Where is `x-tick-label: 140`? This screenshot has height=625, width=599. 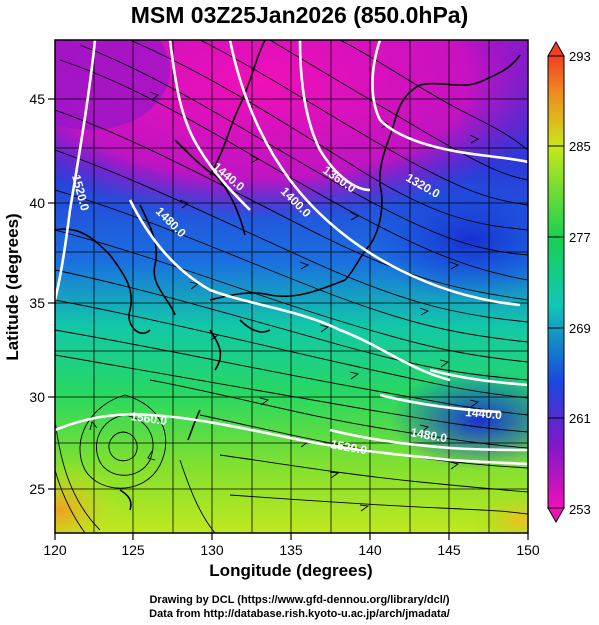
x-tick-label: 140 is located at coordinates (370, 550).